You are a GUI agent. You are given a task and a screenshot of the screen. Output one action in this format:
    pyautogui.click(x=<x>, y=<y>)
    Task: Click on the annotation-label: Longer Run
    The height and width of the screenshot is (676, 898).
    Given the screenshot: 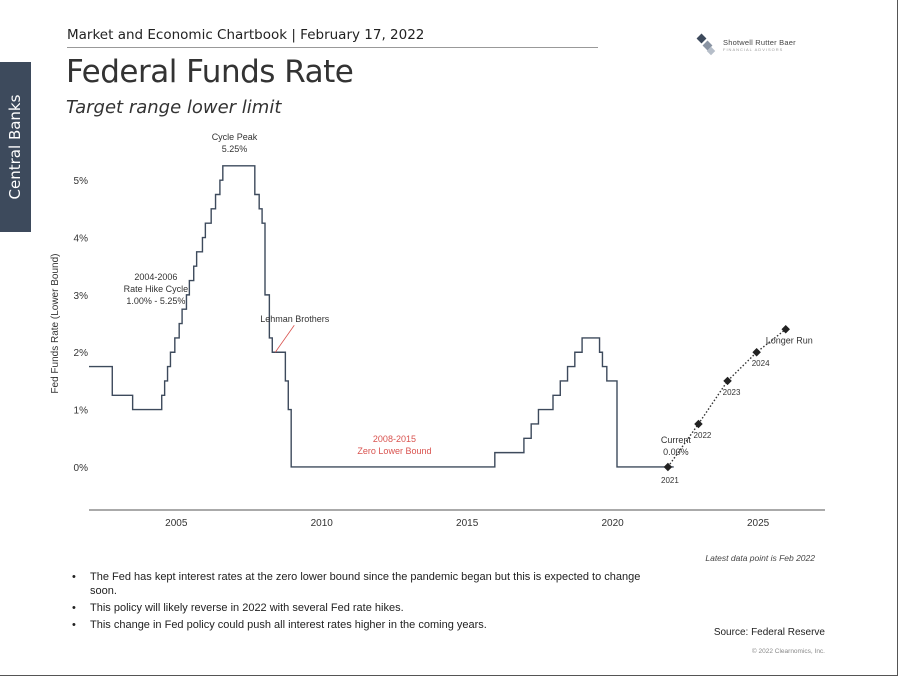 What is the action you would take?
    pyautogui.click(x=789, y=340)
    